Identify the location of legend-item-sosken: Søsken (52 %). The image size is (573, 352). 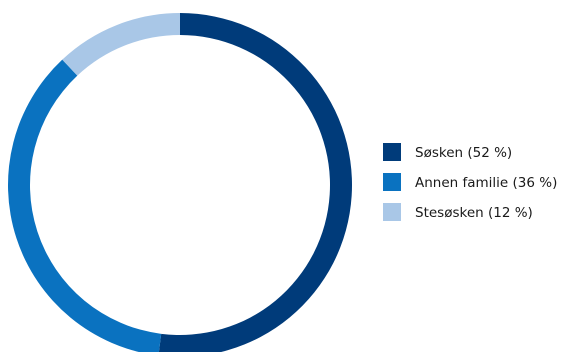
(447, 152).